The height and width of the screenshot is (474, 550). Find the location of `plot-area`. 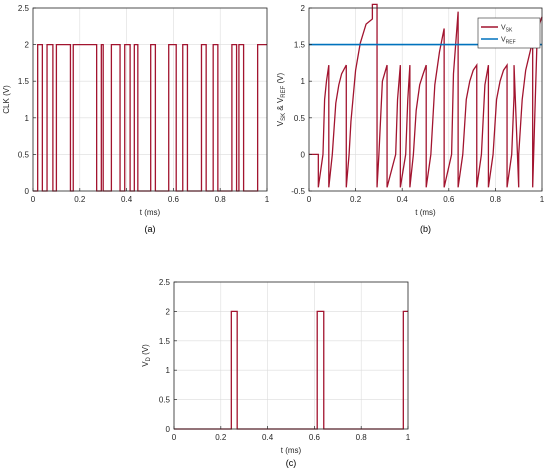

plot-area is located at coordinates (291, 355).